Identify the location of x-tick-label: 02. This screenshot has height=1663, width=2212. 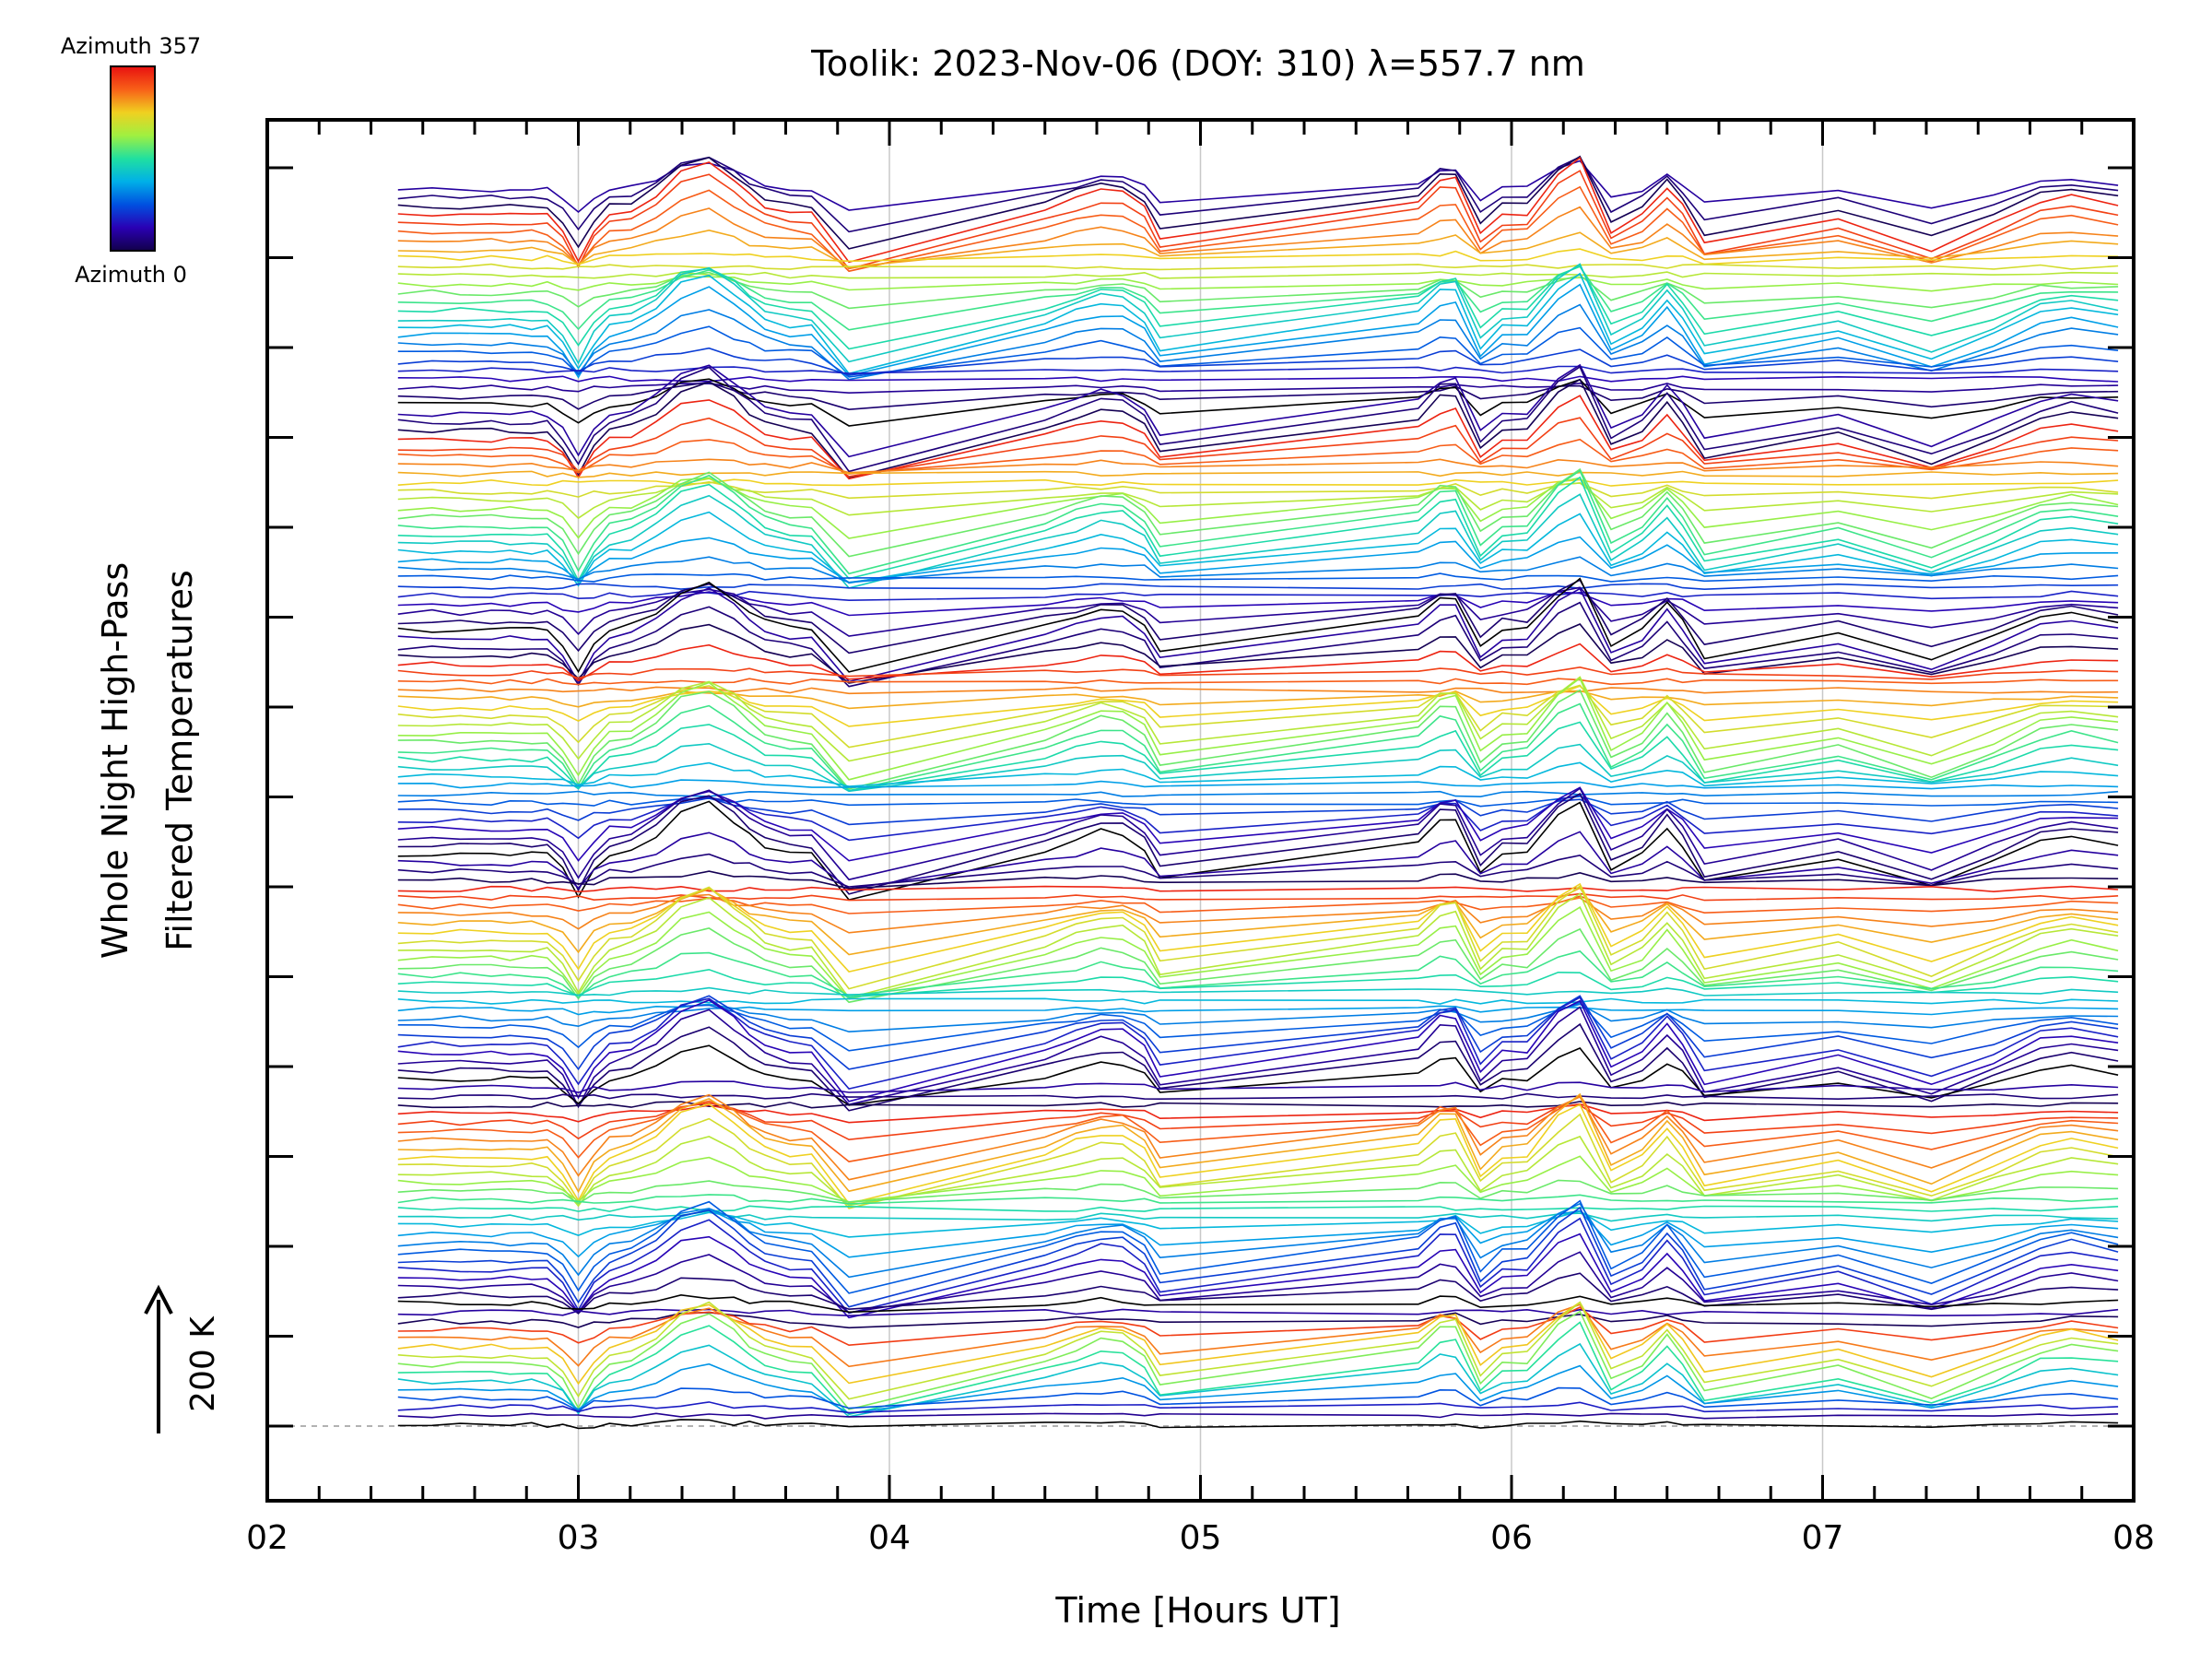
(267, 1538).